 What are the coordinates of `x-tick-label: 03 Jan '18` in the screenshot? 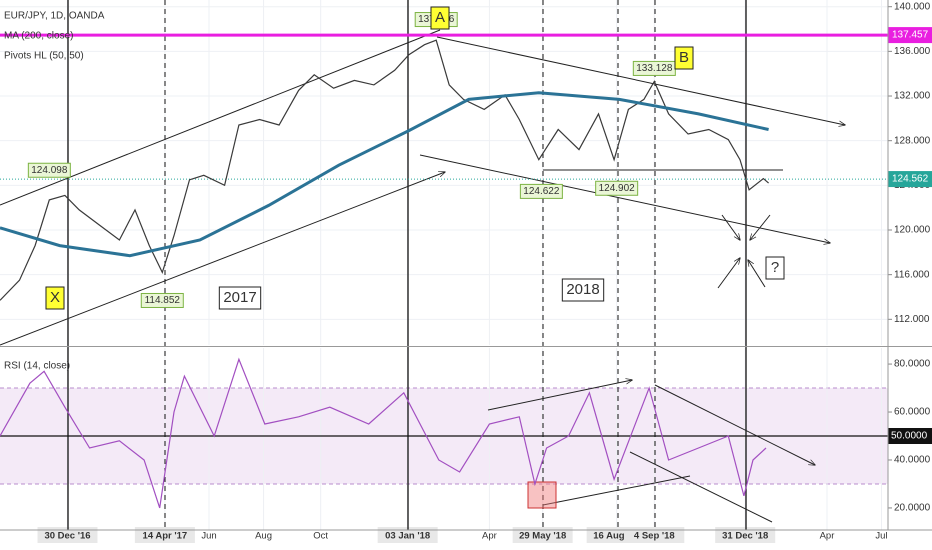 It's located at (407, 536).